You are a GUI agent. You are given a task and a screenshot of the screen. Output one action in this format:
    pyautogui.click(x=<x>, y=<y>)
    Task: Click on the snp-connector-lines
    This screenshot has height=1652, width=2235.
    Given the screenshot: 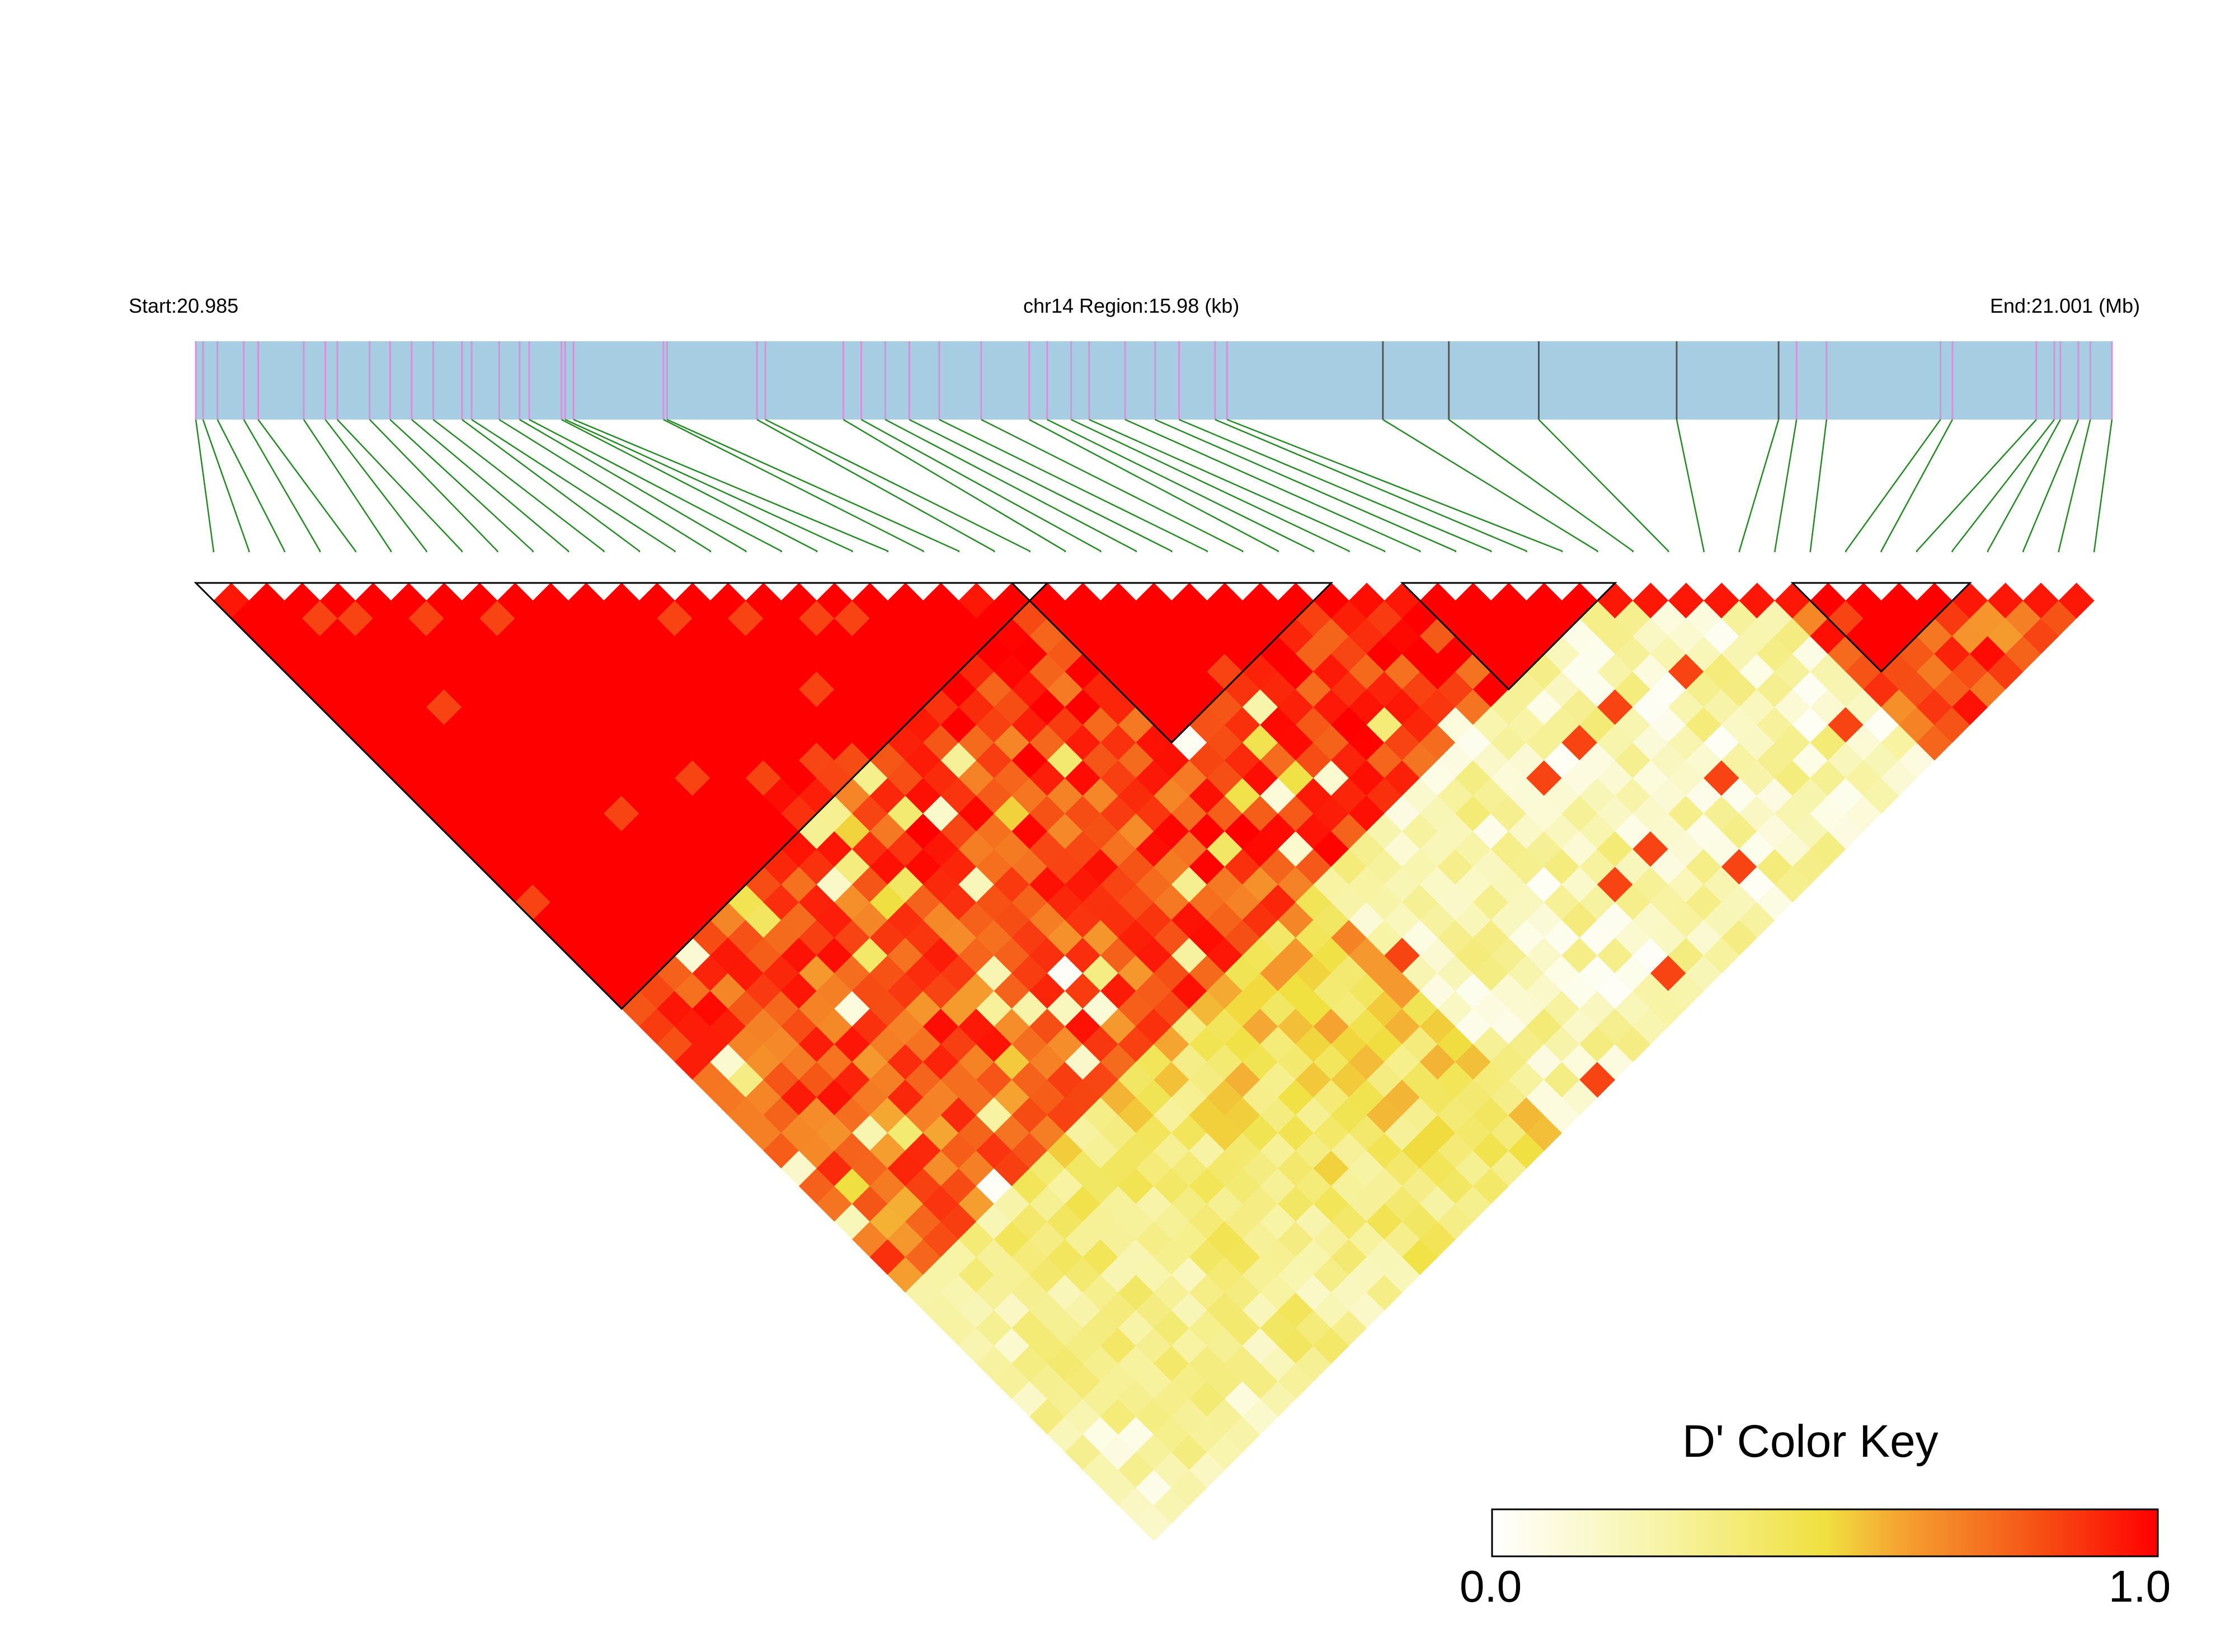 What is the action you would take?
    pyautogui.click(x=1154, y=485)
    